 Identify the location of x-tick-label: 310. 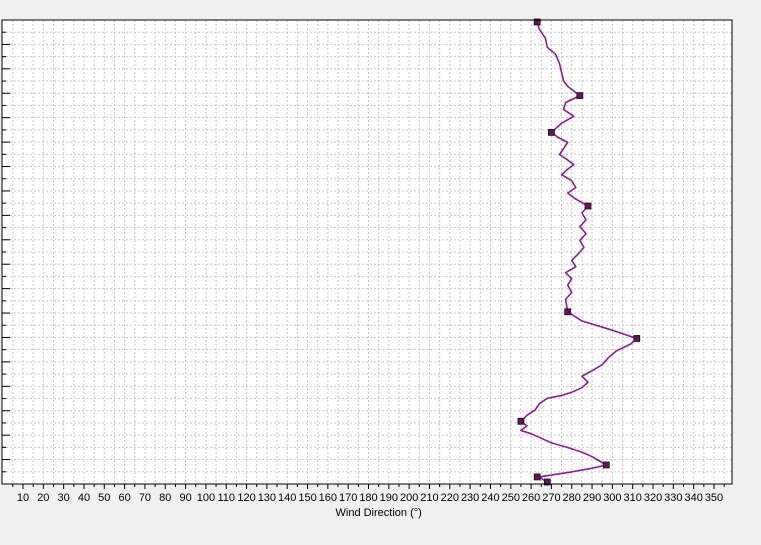
(633, 498).